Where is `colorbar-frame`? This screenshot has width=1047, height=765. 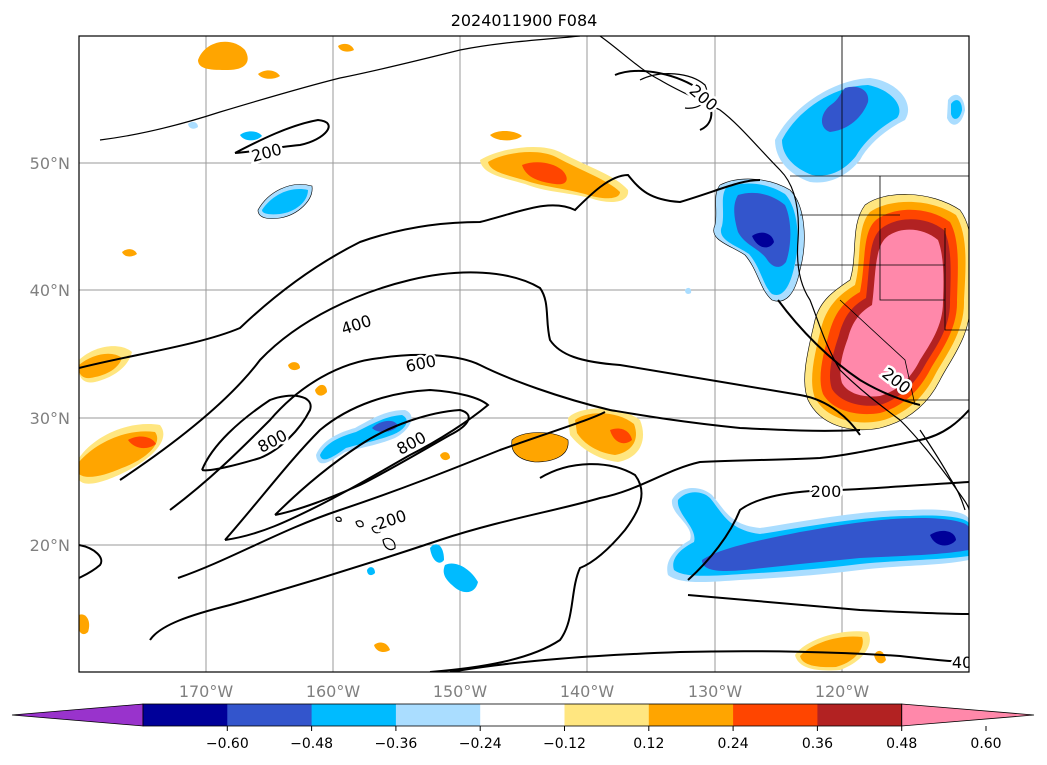 colorbar-frame is located at coordinates (522, 715).